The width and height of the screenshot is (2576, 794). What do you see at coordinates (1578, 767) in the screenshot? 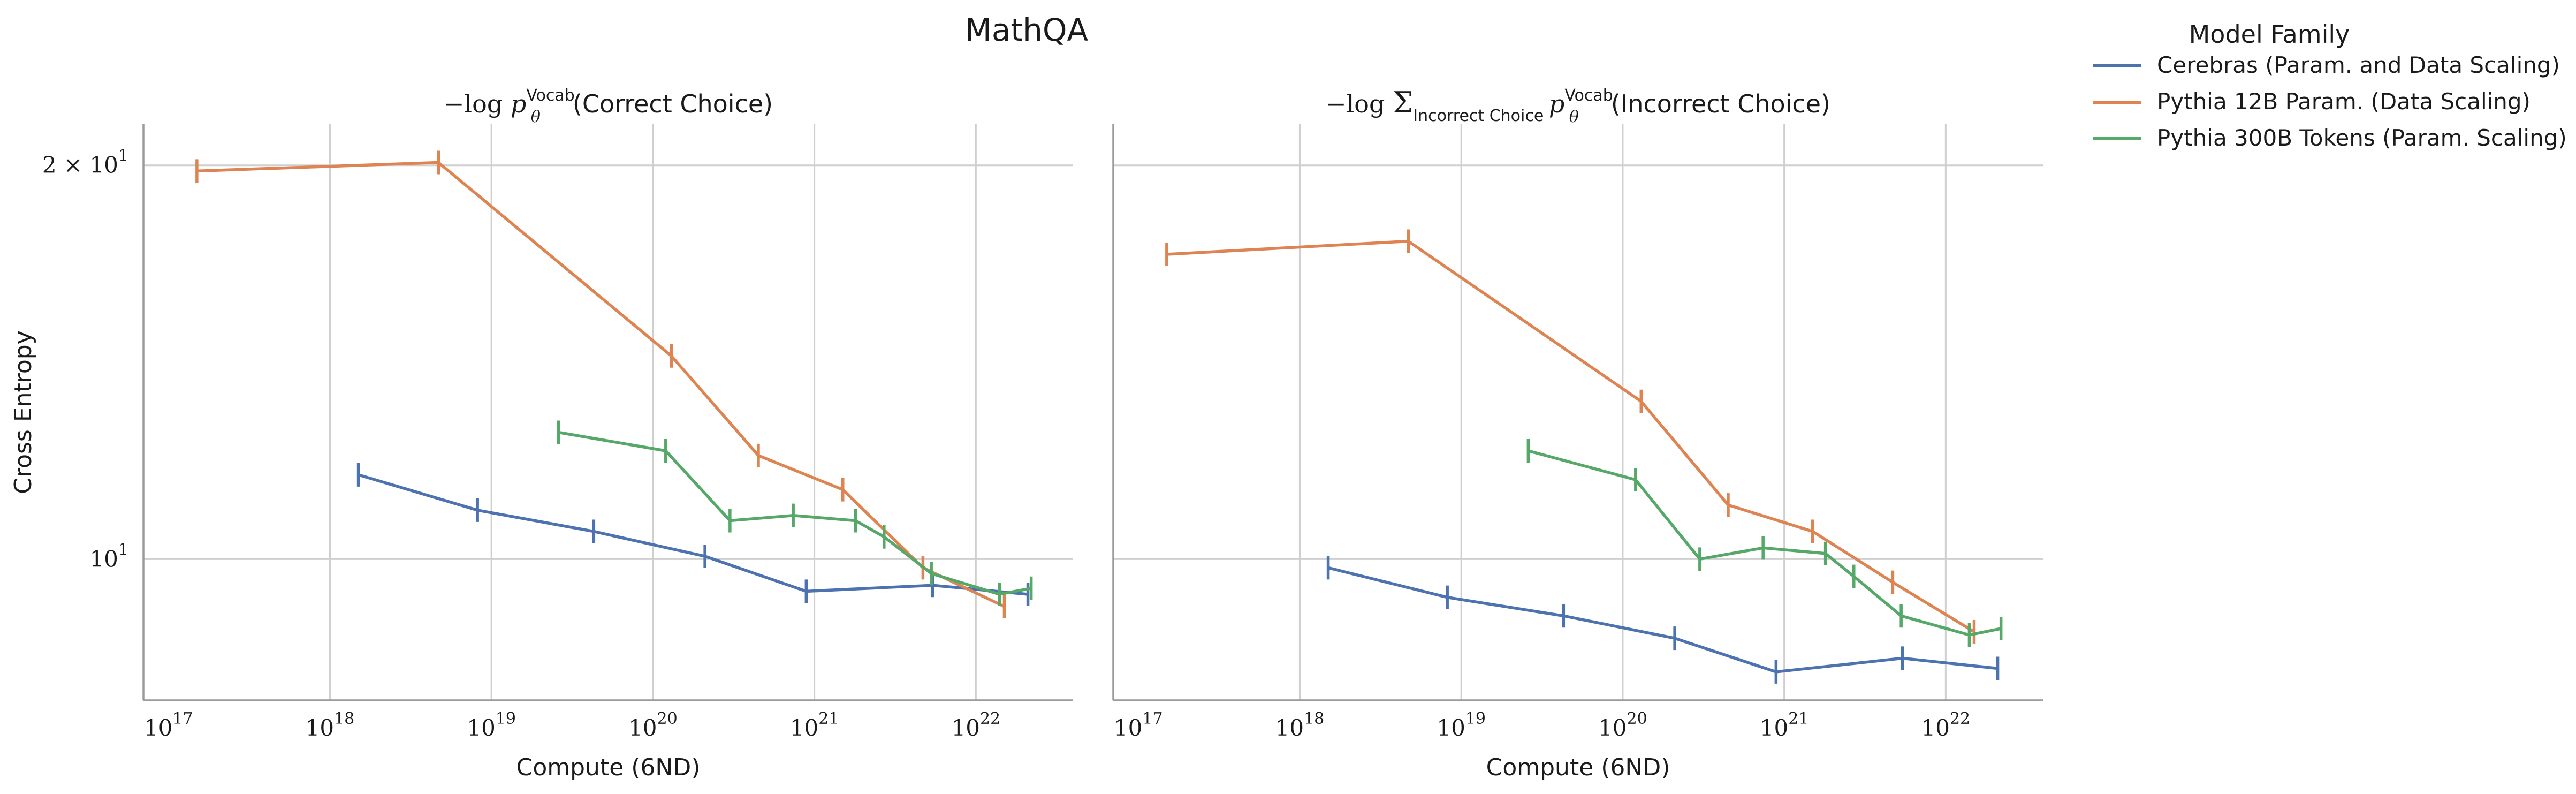
I see `plot-right-xlabel: Compute (6ND)` at bounding box center [1578, 767].